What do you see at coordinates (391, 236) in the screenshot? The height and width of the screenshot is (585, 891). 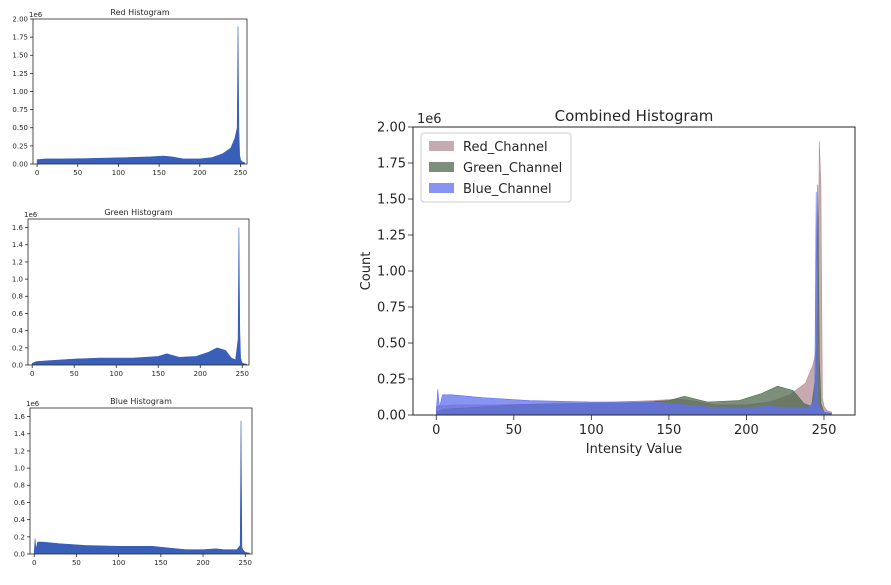 I see `combined-ytick-label: 1.25` at bounding box center [391, 236].